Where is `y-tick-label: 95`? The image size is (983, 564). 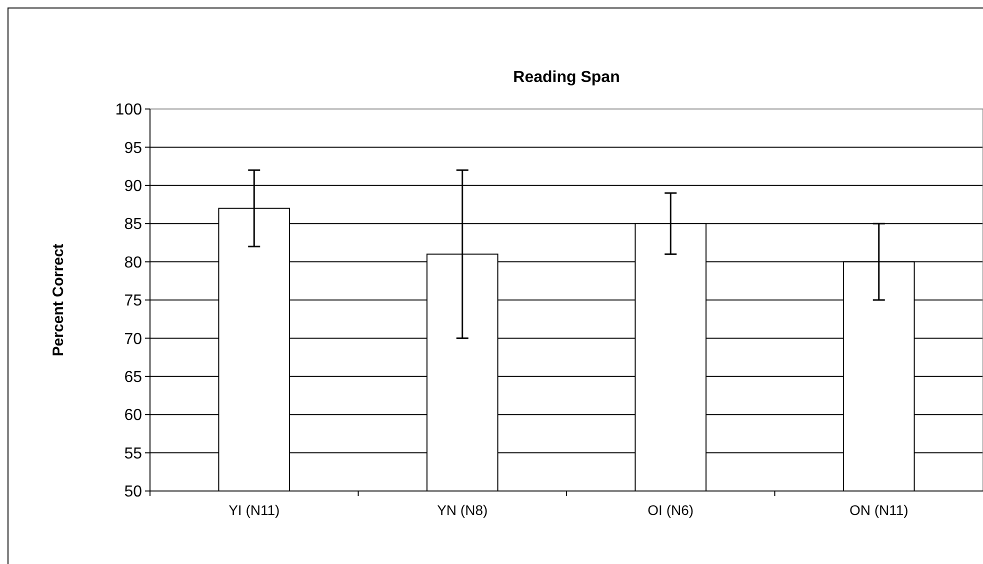 y-tick-label: 95 is located at coordinates (133, 148).